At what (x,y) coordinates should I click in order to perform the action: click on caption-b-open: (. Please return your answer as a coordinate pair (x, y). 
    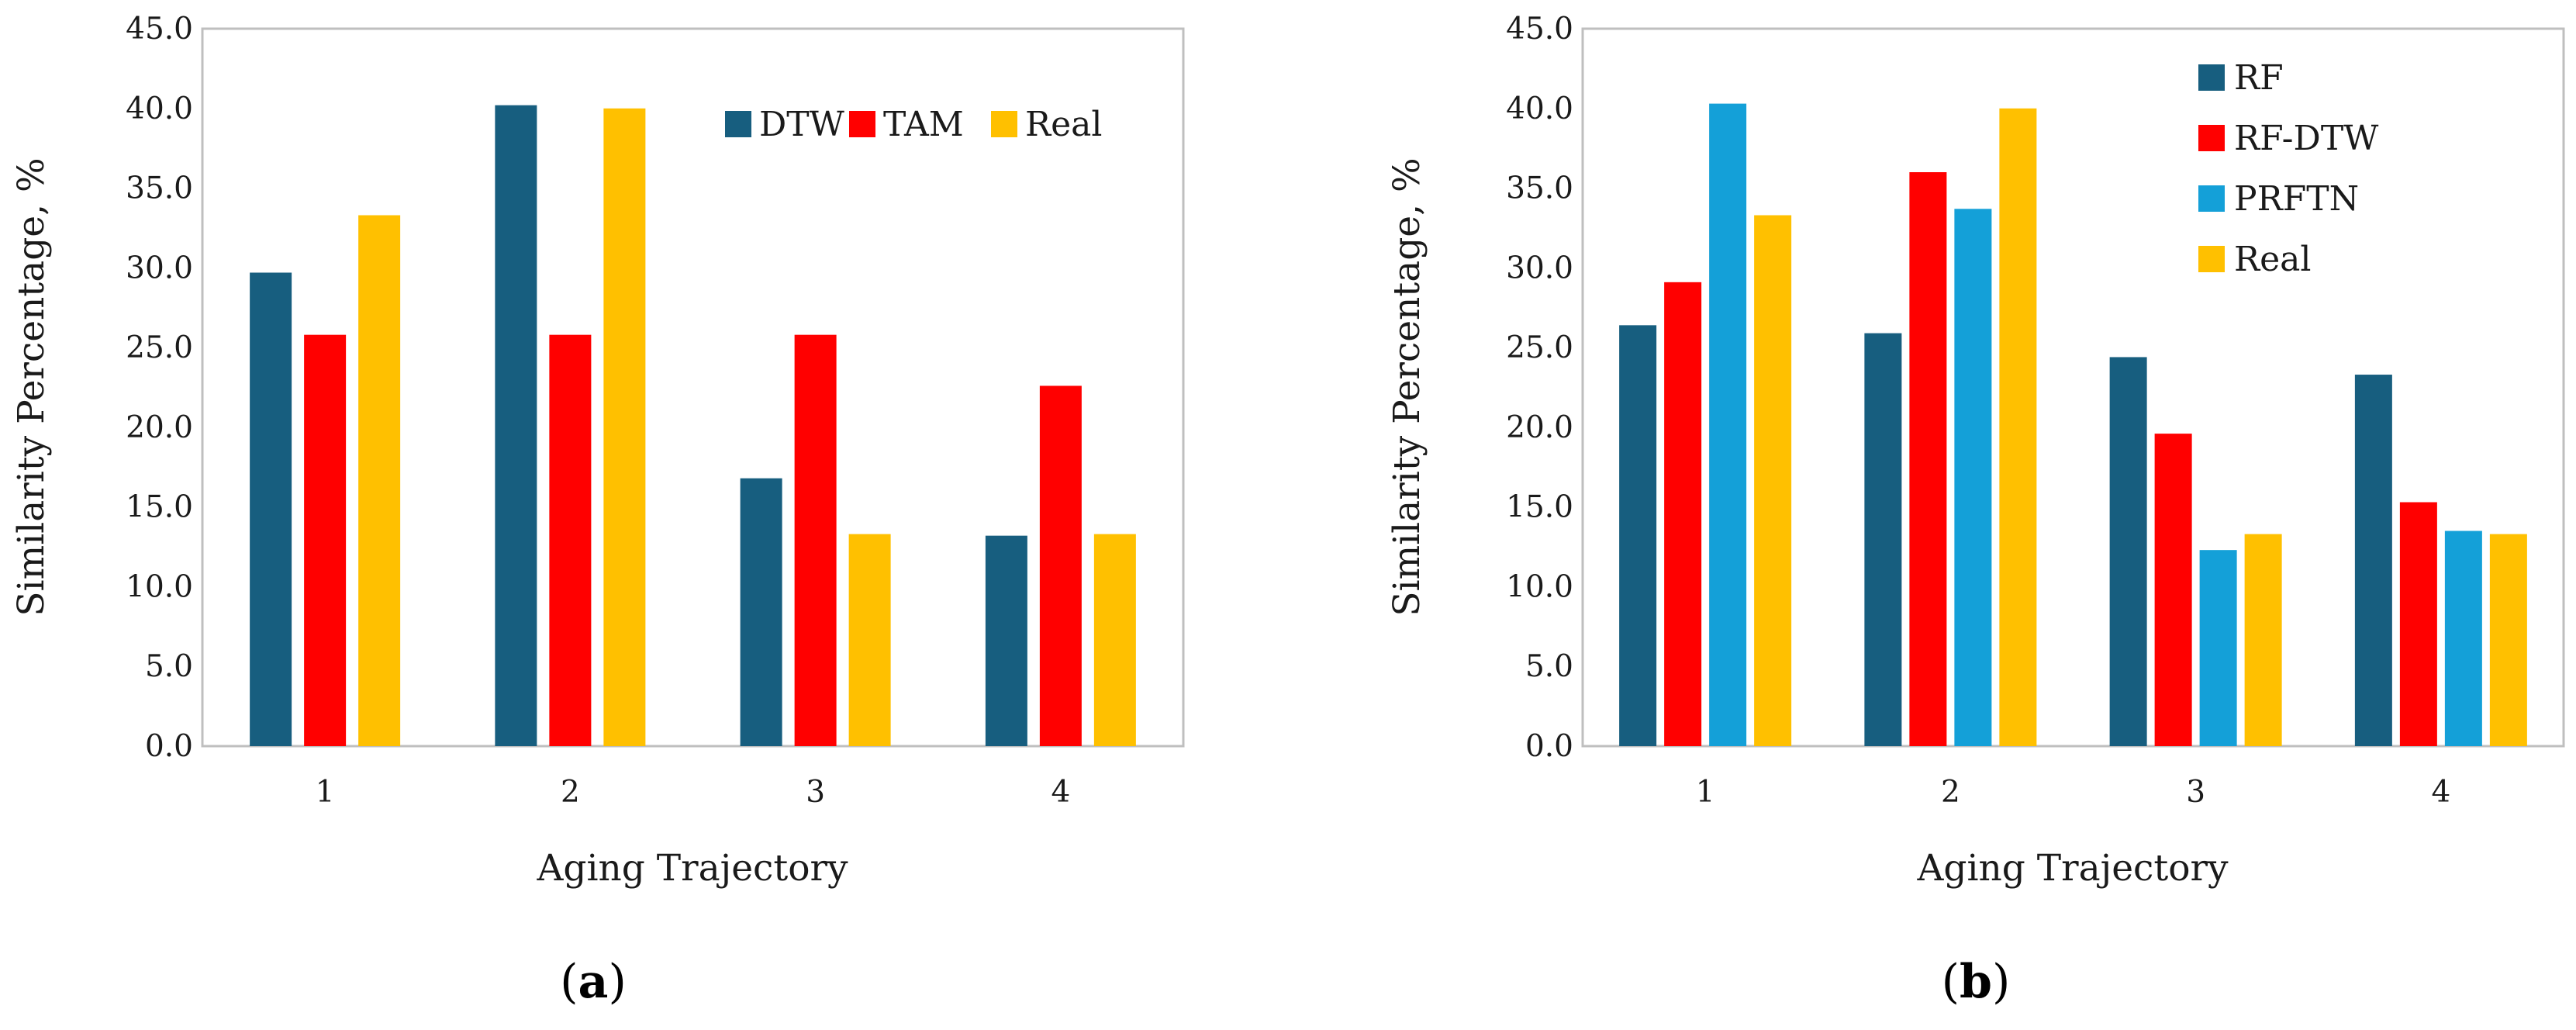
    Looking at the image, I should click on (1951, 982).